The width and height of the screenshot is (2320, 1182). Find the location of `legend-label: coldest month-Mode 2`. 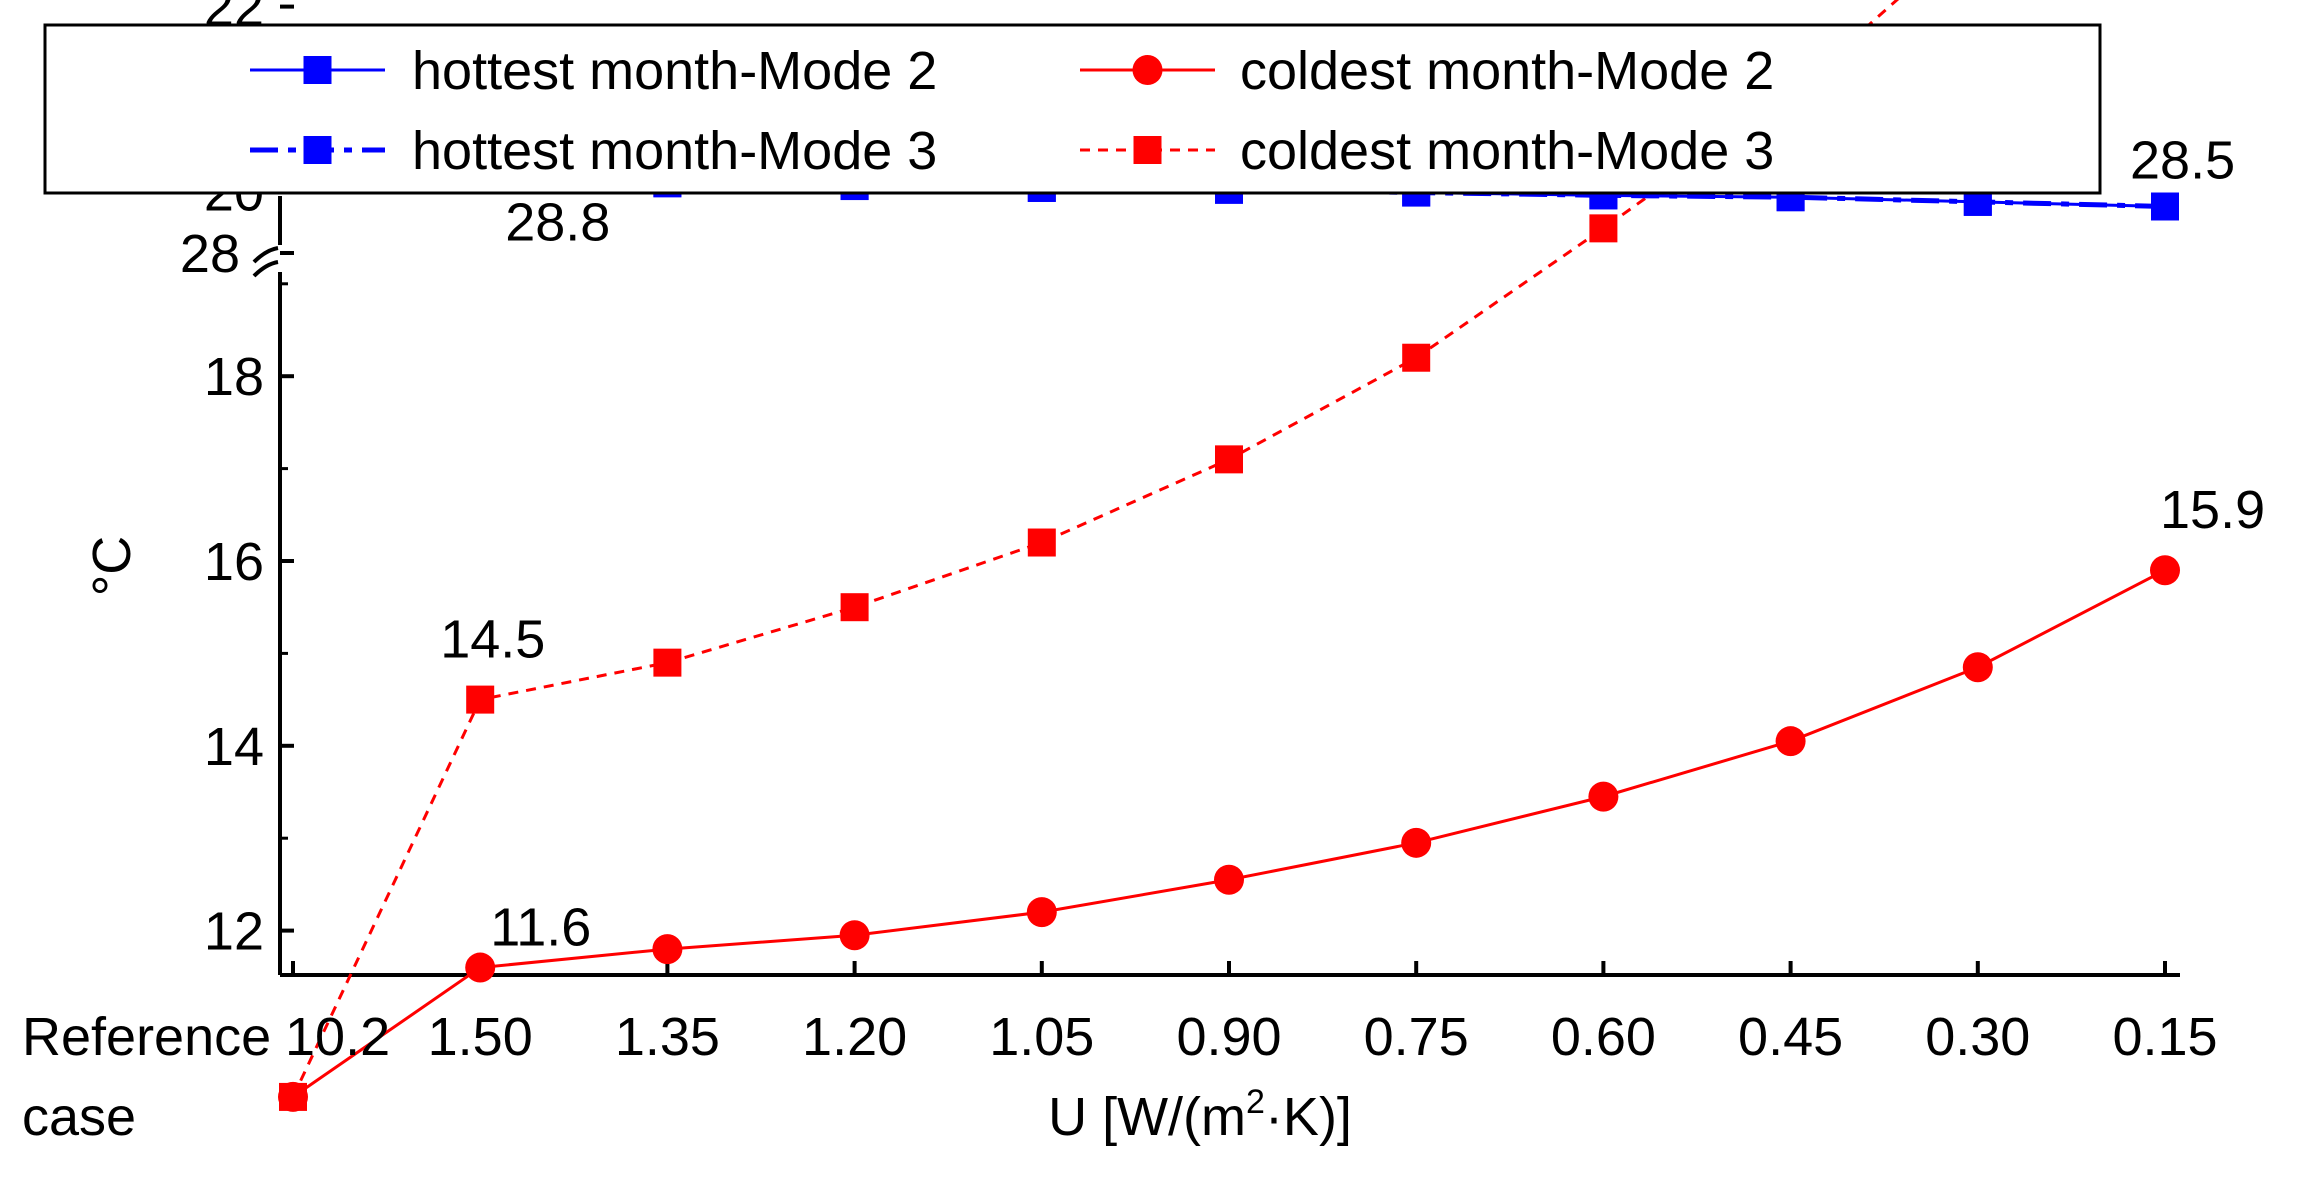

legend-label: coldest month-Mode 2 is located at coordinates (1507, 71).